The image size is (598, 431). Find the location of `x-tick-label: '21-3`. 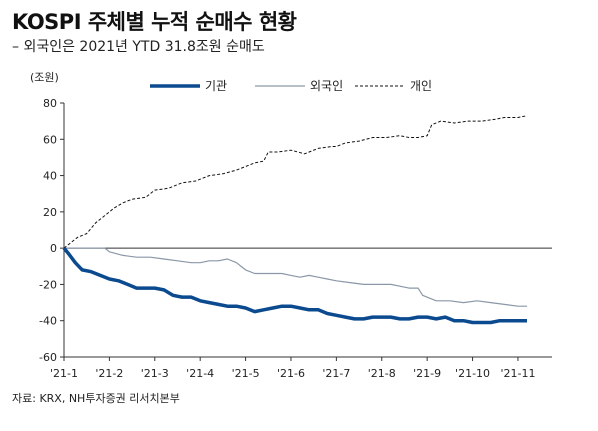

x-tick-label: '21-3 is located at coordinates (155, 373).